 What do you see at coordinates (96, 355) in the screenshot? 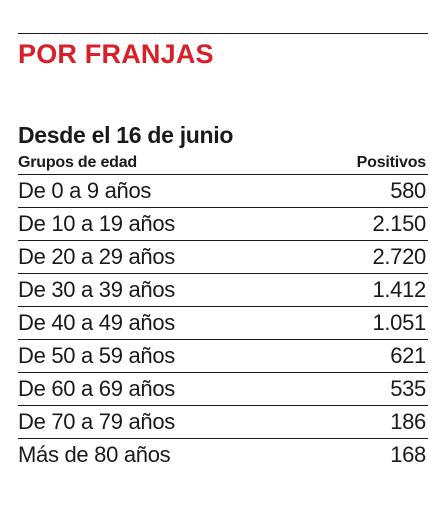
I see `age-group-cell: De 50 a 59 años` at bounding box center [96, 355].